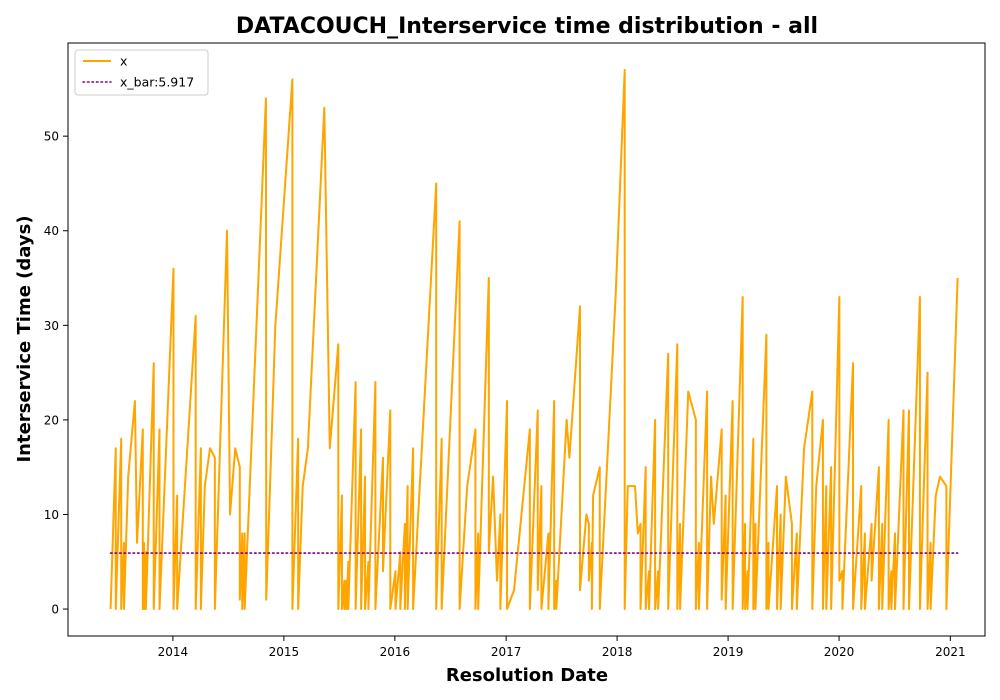 This screenshot has height=700, width=1000. What do you see at coordinates (728, 652) in the screenshot?
I see `x-tick-label: 2019` at bounding box center [728, 652].